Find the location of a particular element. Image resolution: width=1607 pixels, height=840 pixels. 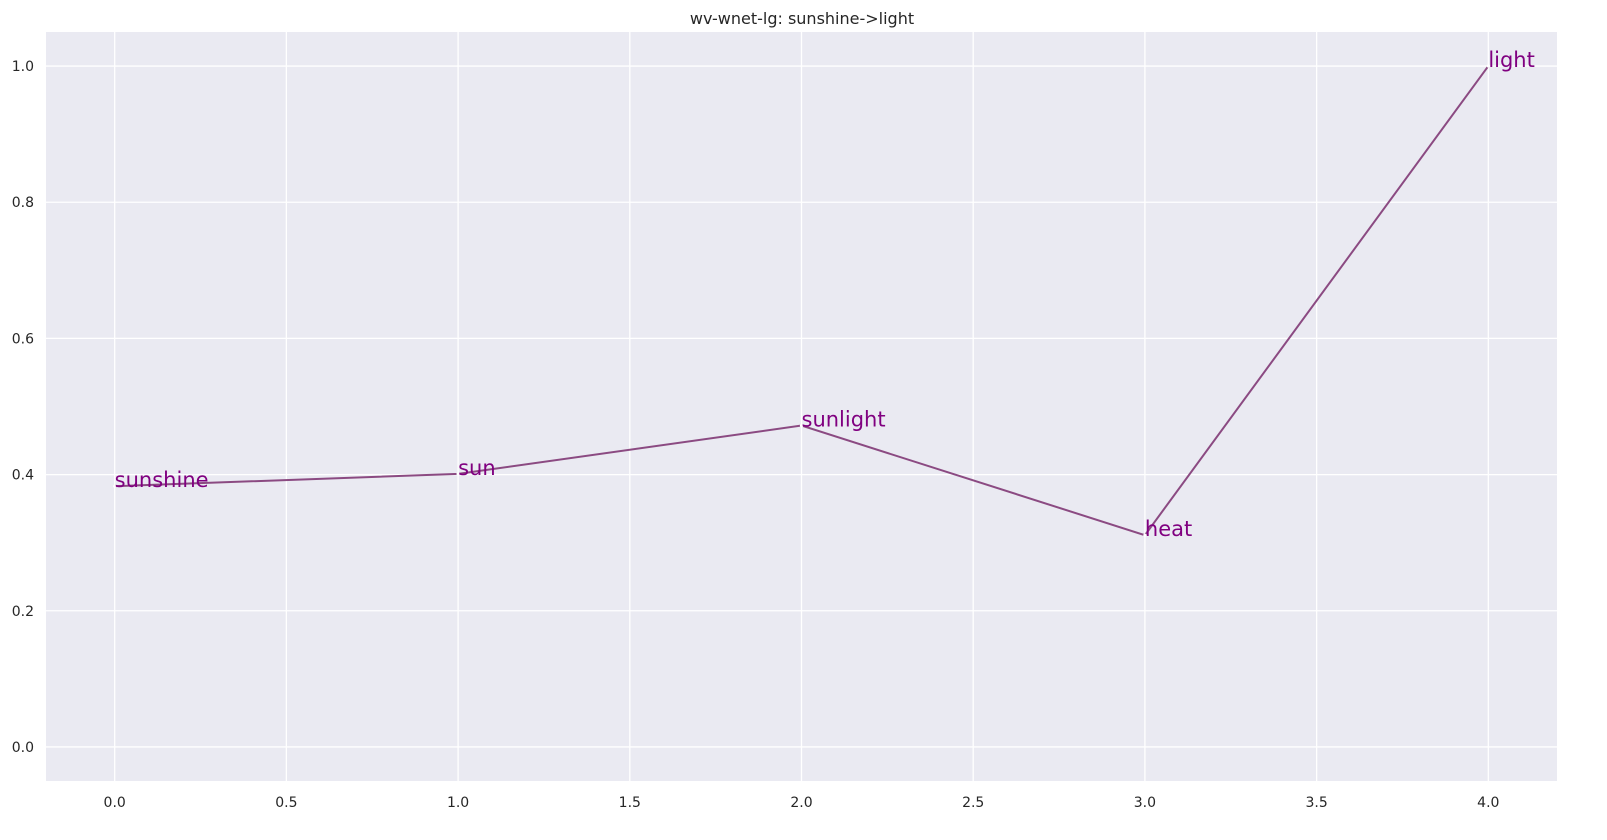

point-label: heat is located at coordinates (1168, 529).